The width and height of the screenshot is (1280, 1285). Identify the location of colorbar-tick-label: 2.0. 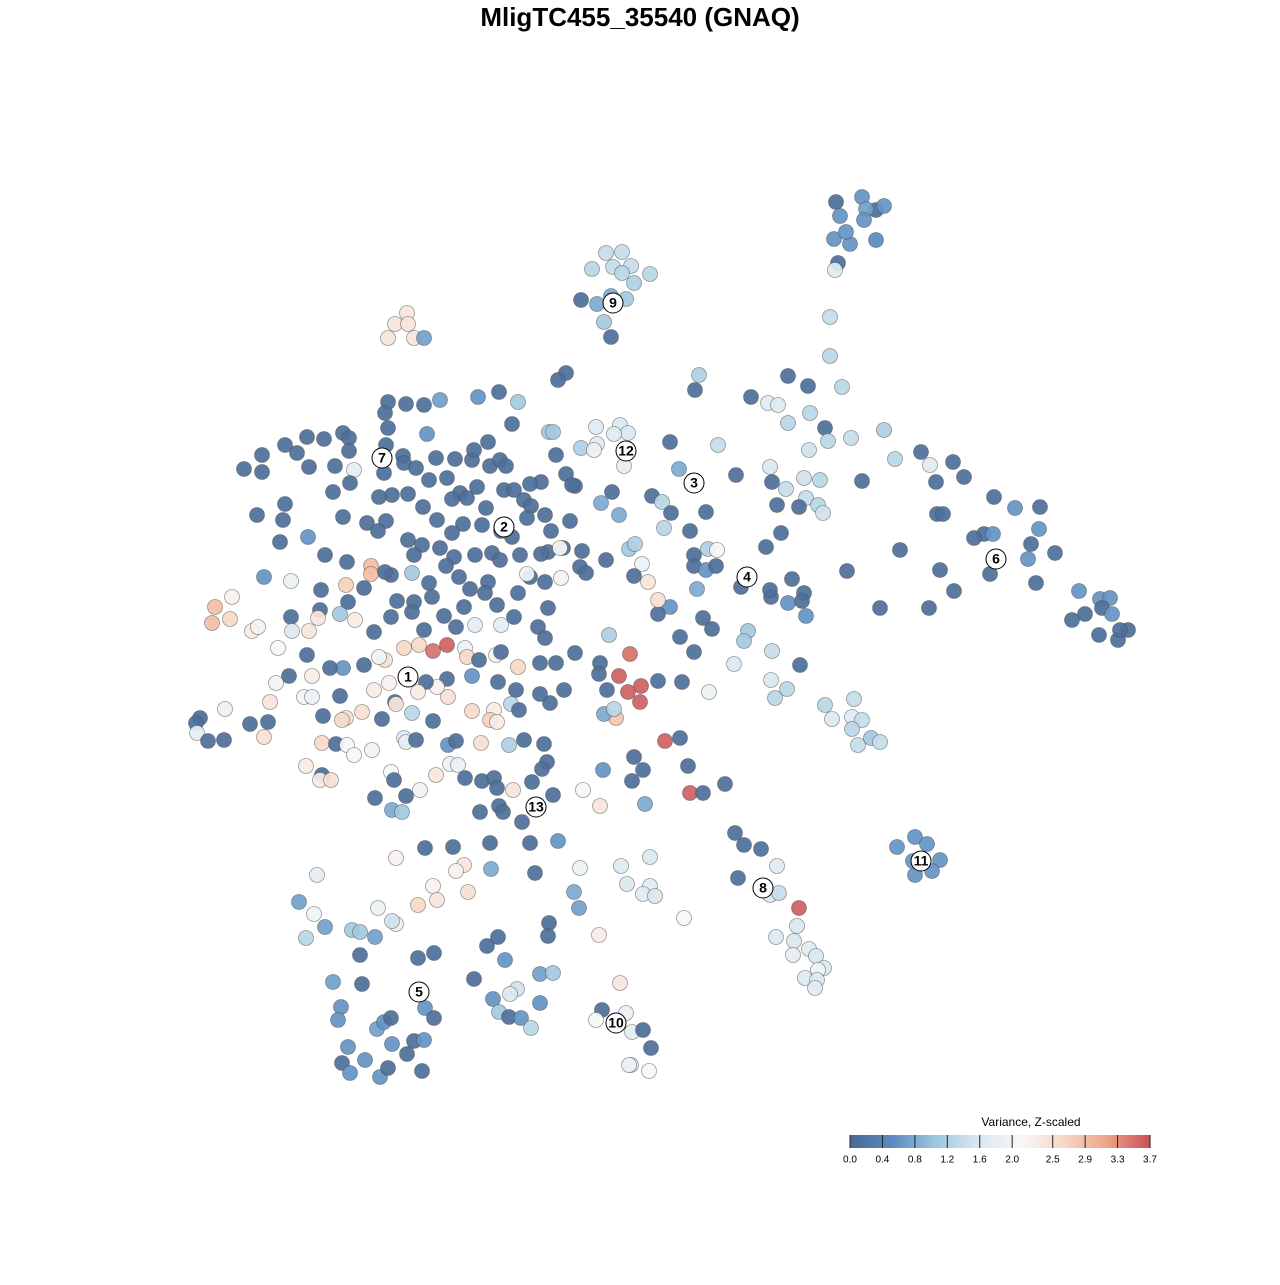
(1012, 1160).